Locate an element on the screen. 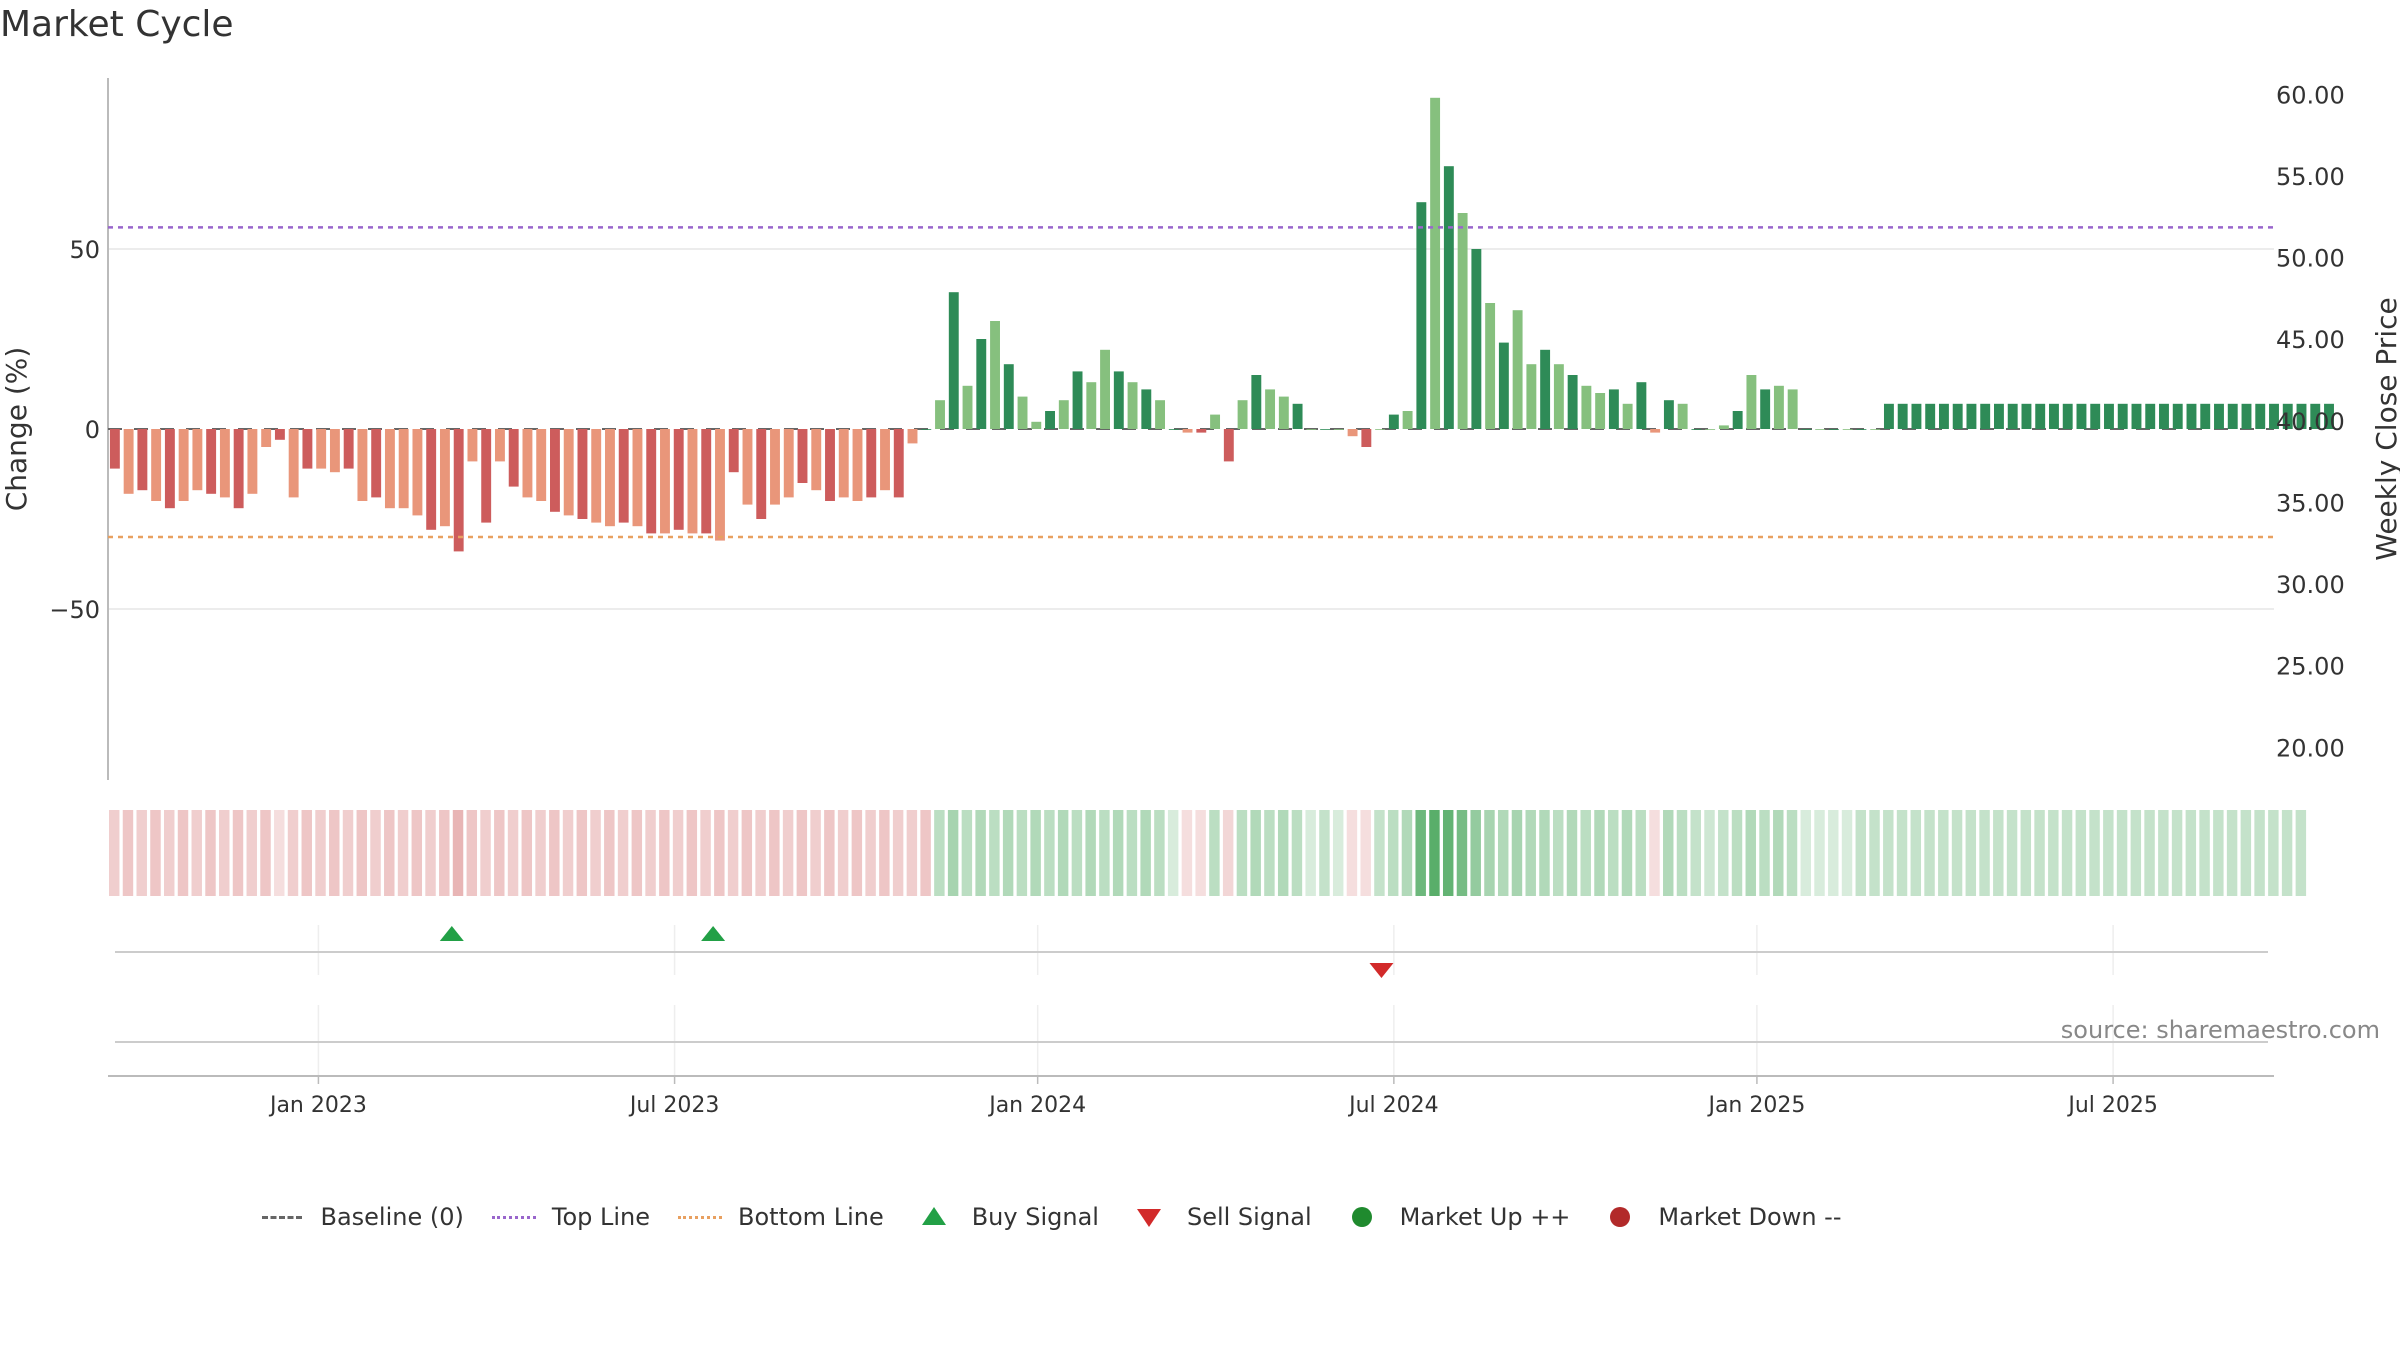 The width and height of the screenshot is (2400, 1350). y2-tick-label: 40.00 is located at coordinates (2310, 422).